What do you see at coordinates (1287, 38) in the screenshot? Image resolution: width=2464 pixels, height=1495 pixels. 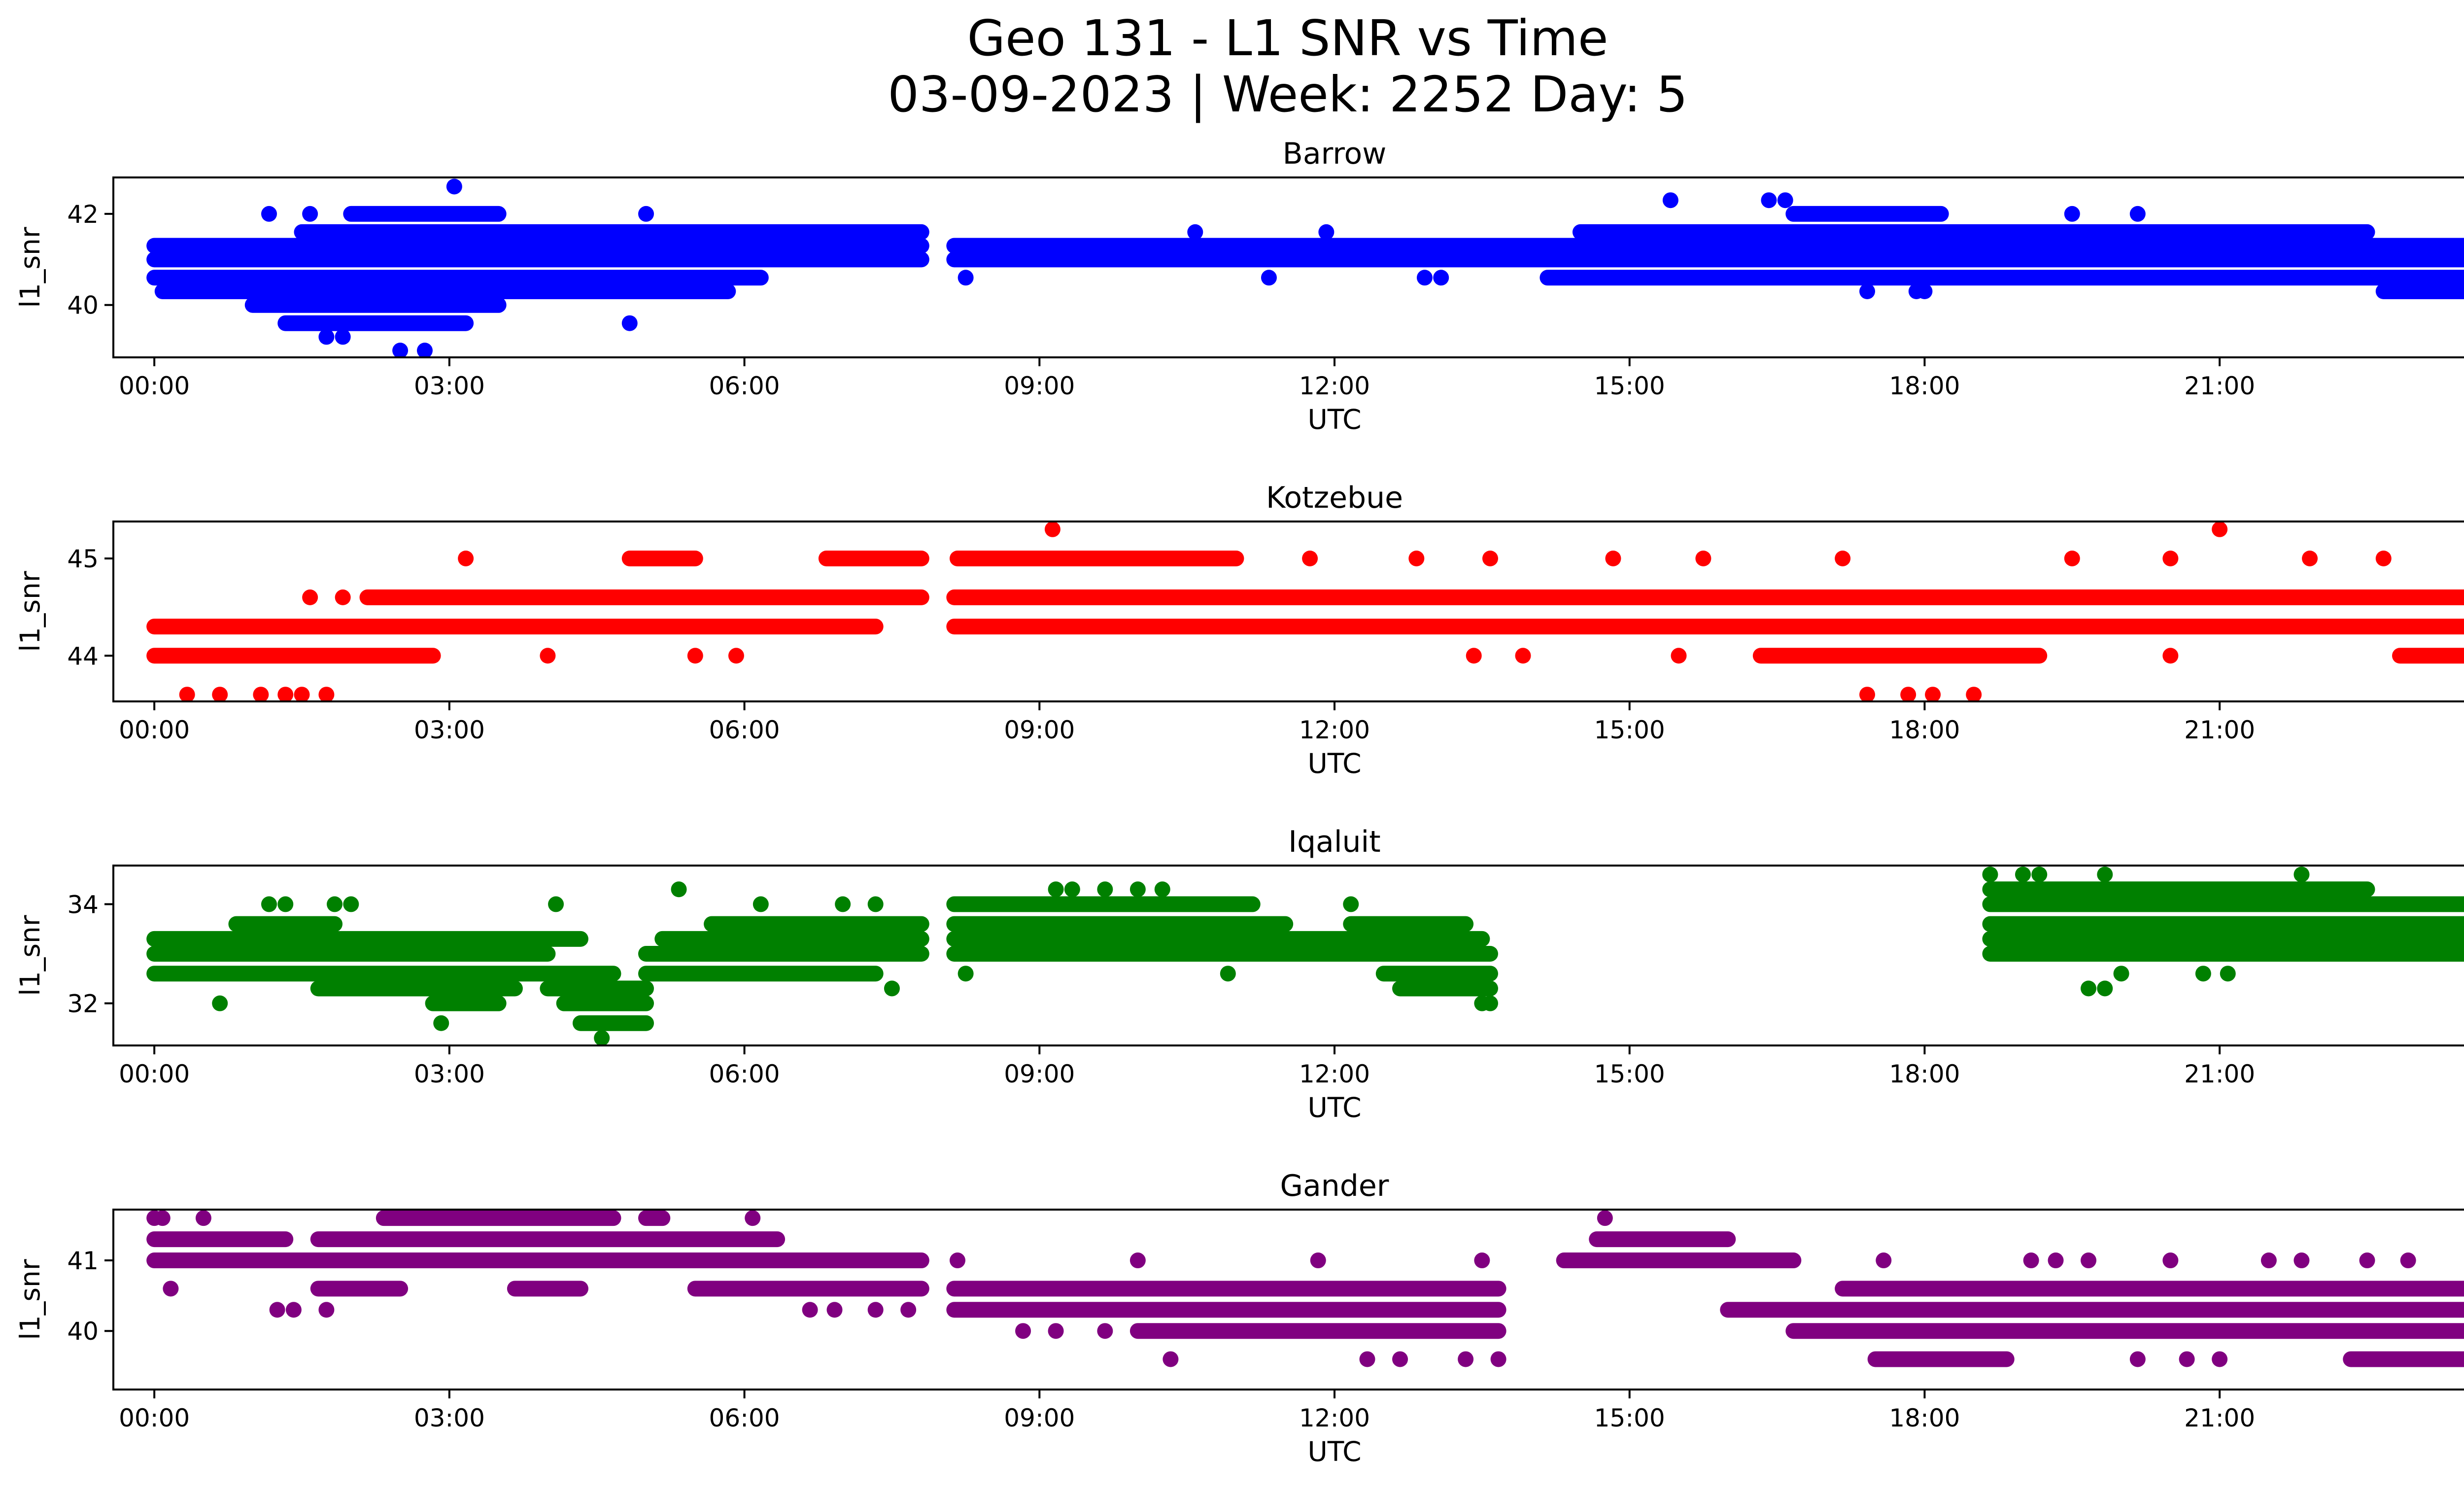 I see `chart-suptitle-line1: Geo 131 - L1 SNR vs Time` at bounding box center [1287, 38].